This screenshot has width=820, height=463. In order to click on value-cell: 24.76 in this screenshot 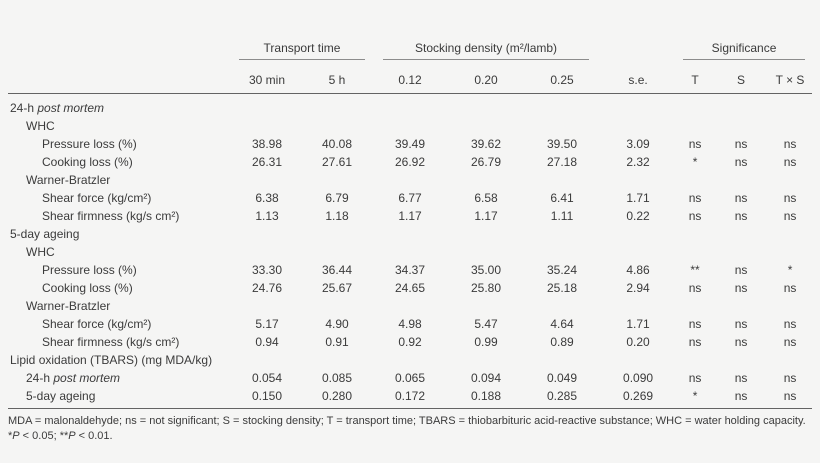, I will do `click(267, 288)`.